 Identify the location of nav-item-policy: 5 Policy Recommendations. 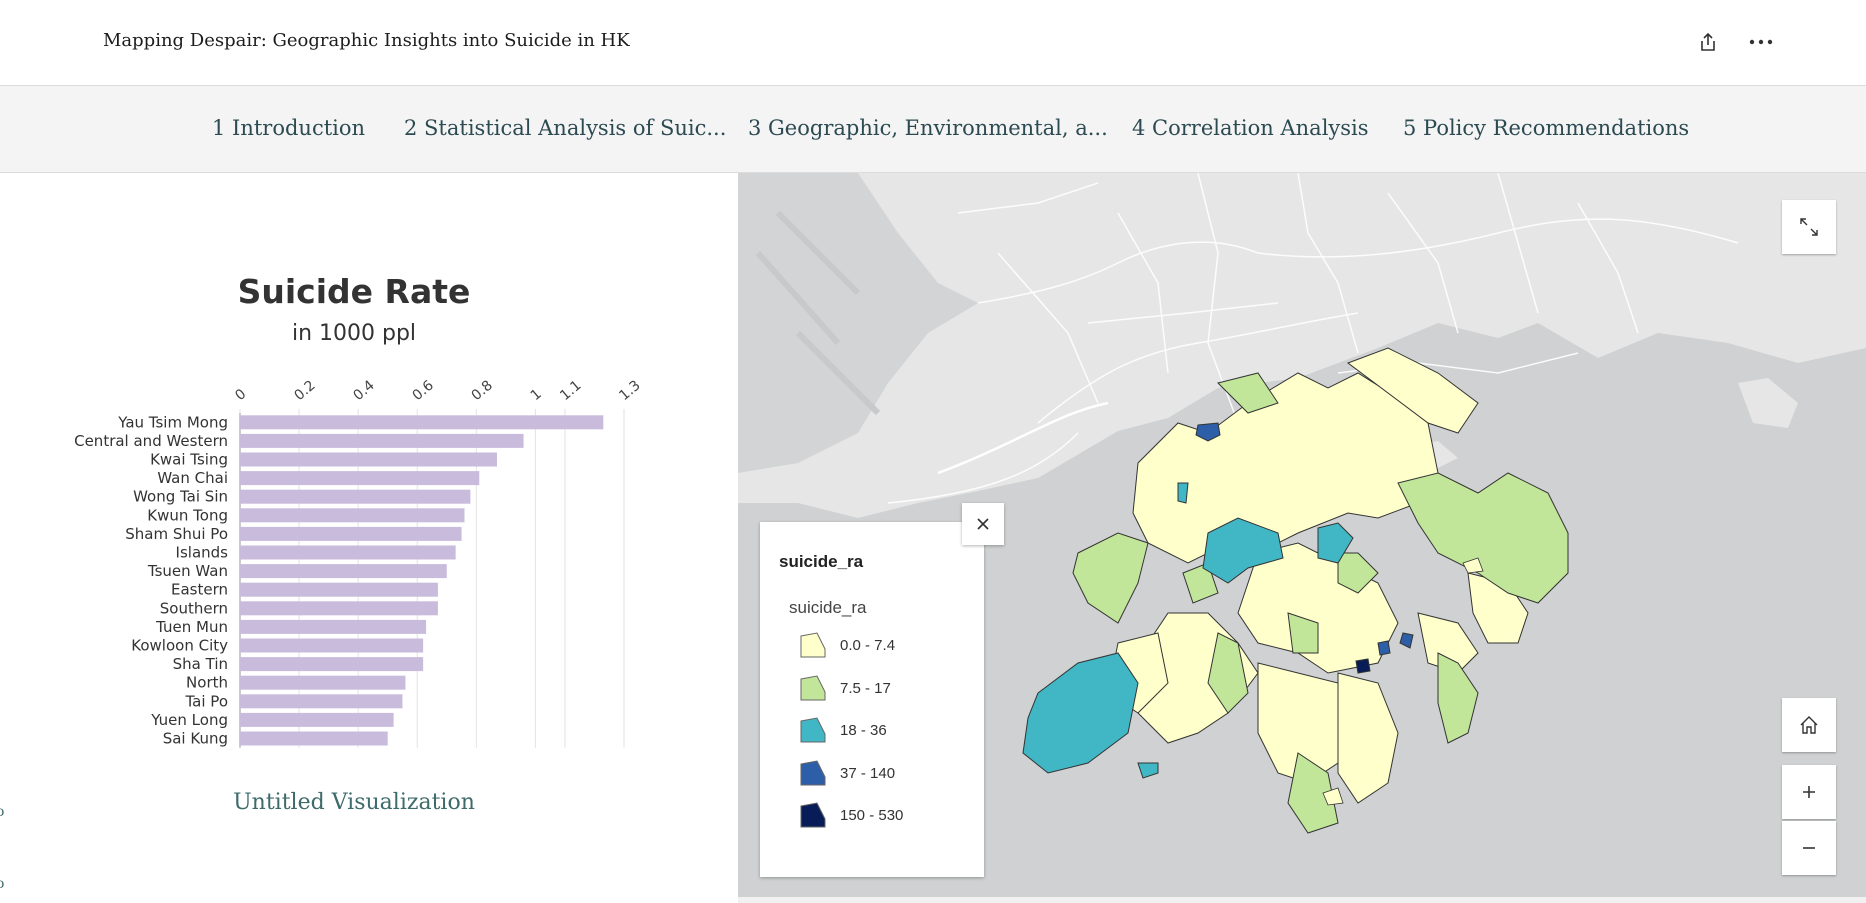
(1546, 128).